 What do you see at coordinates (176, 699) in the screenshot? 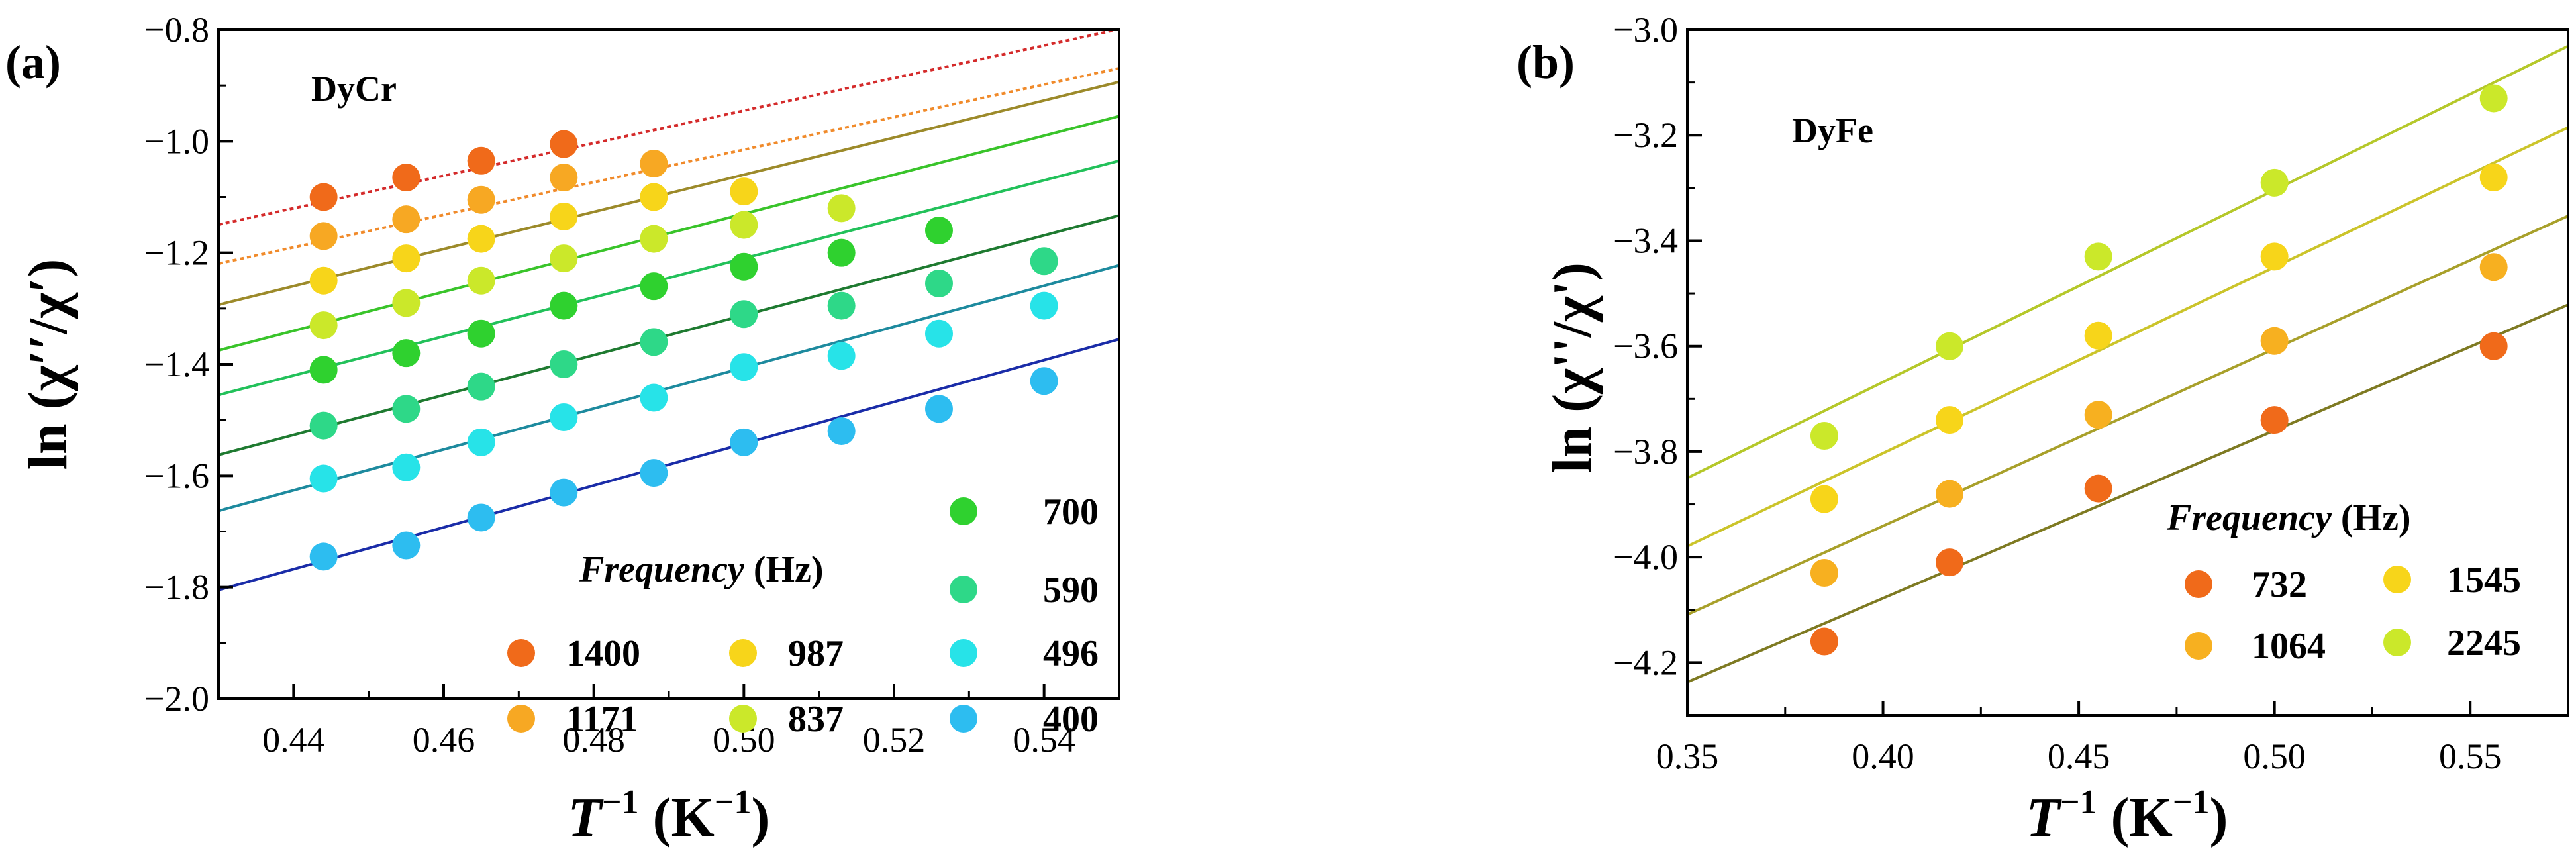
I see `y-tick-label: −2.0` at bounding box center [176, 699].